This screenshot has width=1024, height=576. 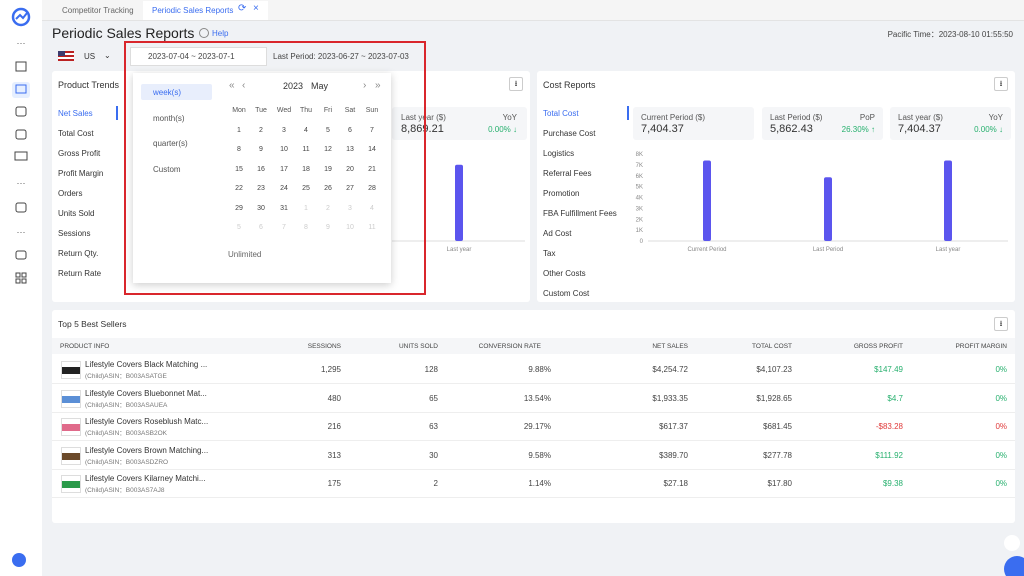 I want to click on day: 28, so click(x=372, y=189).